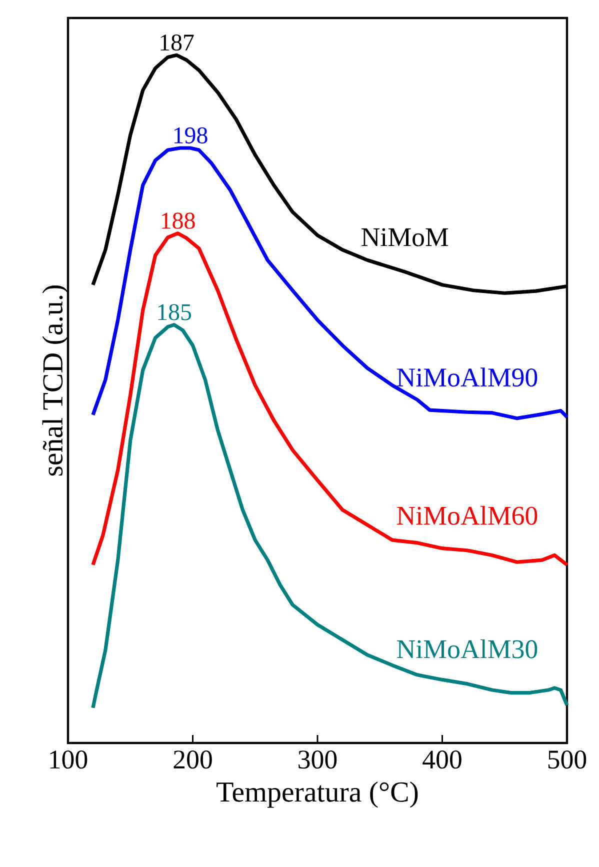 The width and height of the screenshot is (599, 867). I want to click on x-tick-label: 300, so click(317, 759).